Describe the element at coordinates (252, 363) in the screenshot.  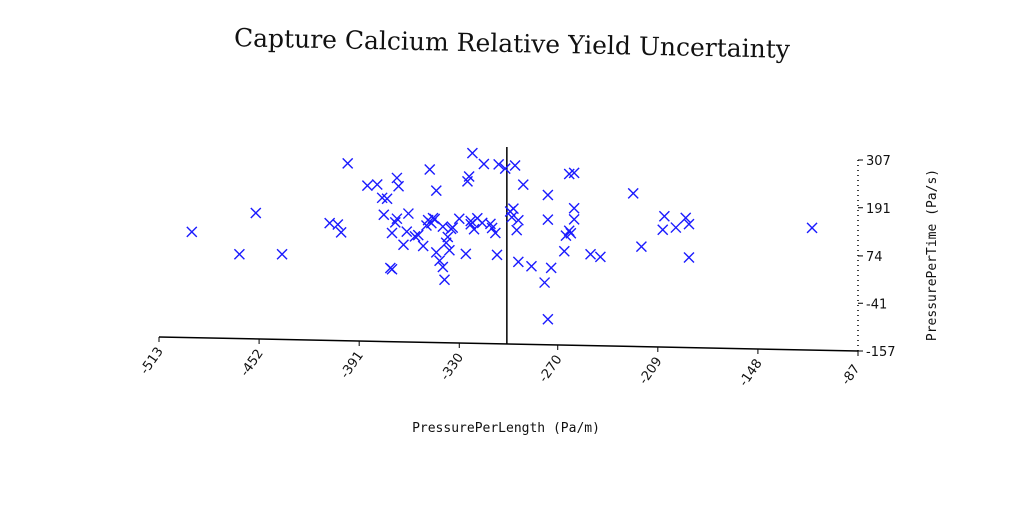
I see `x-tick-label: -452` at that location.